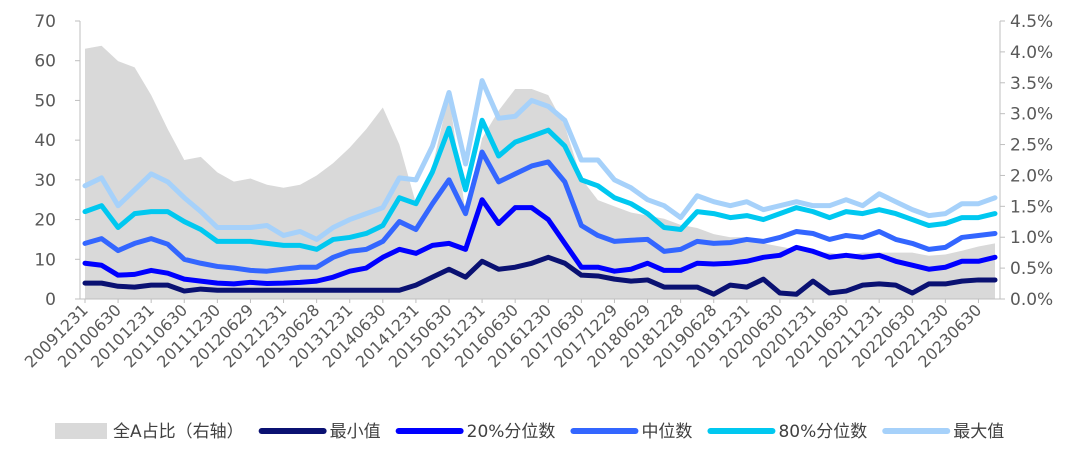 Image resolution: width=1086 pixels, height=450 pixels. I want to click on y-right-tick-label: 0.5%, so click(1031, 269).